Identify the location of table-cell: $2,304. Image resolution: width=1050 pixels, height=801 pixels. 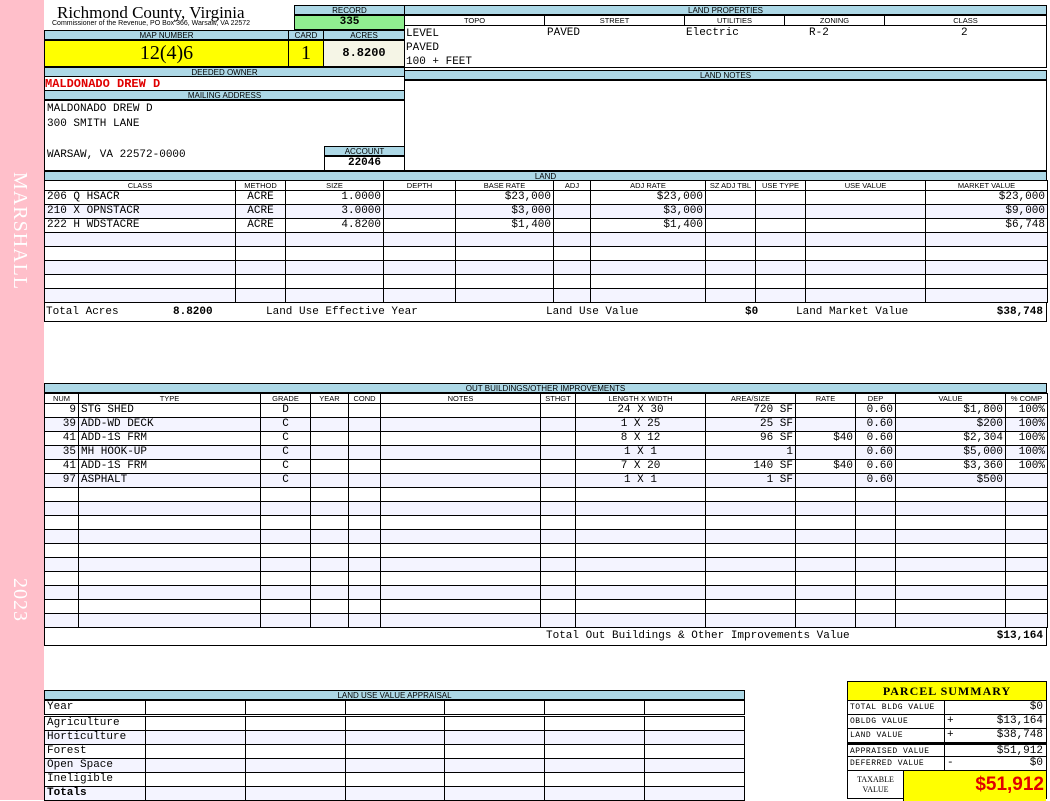
(950, 438).